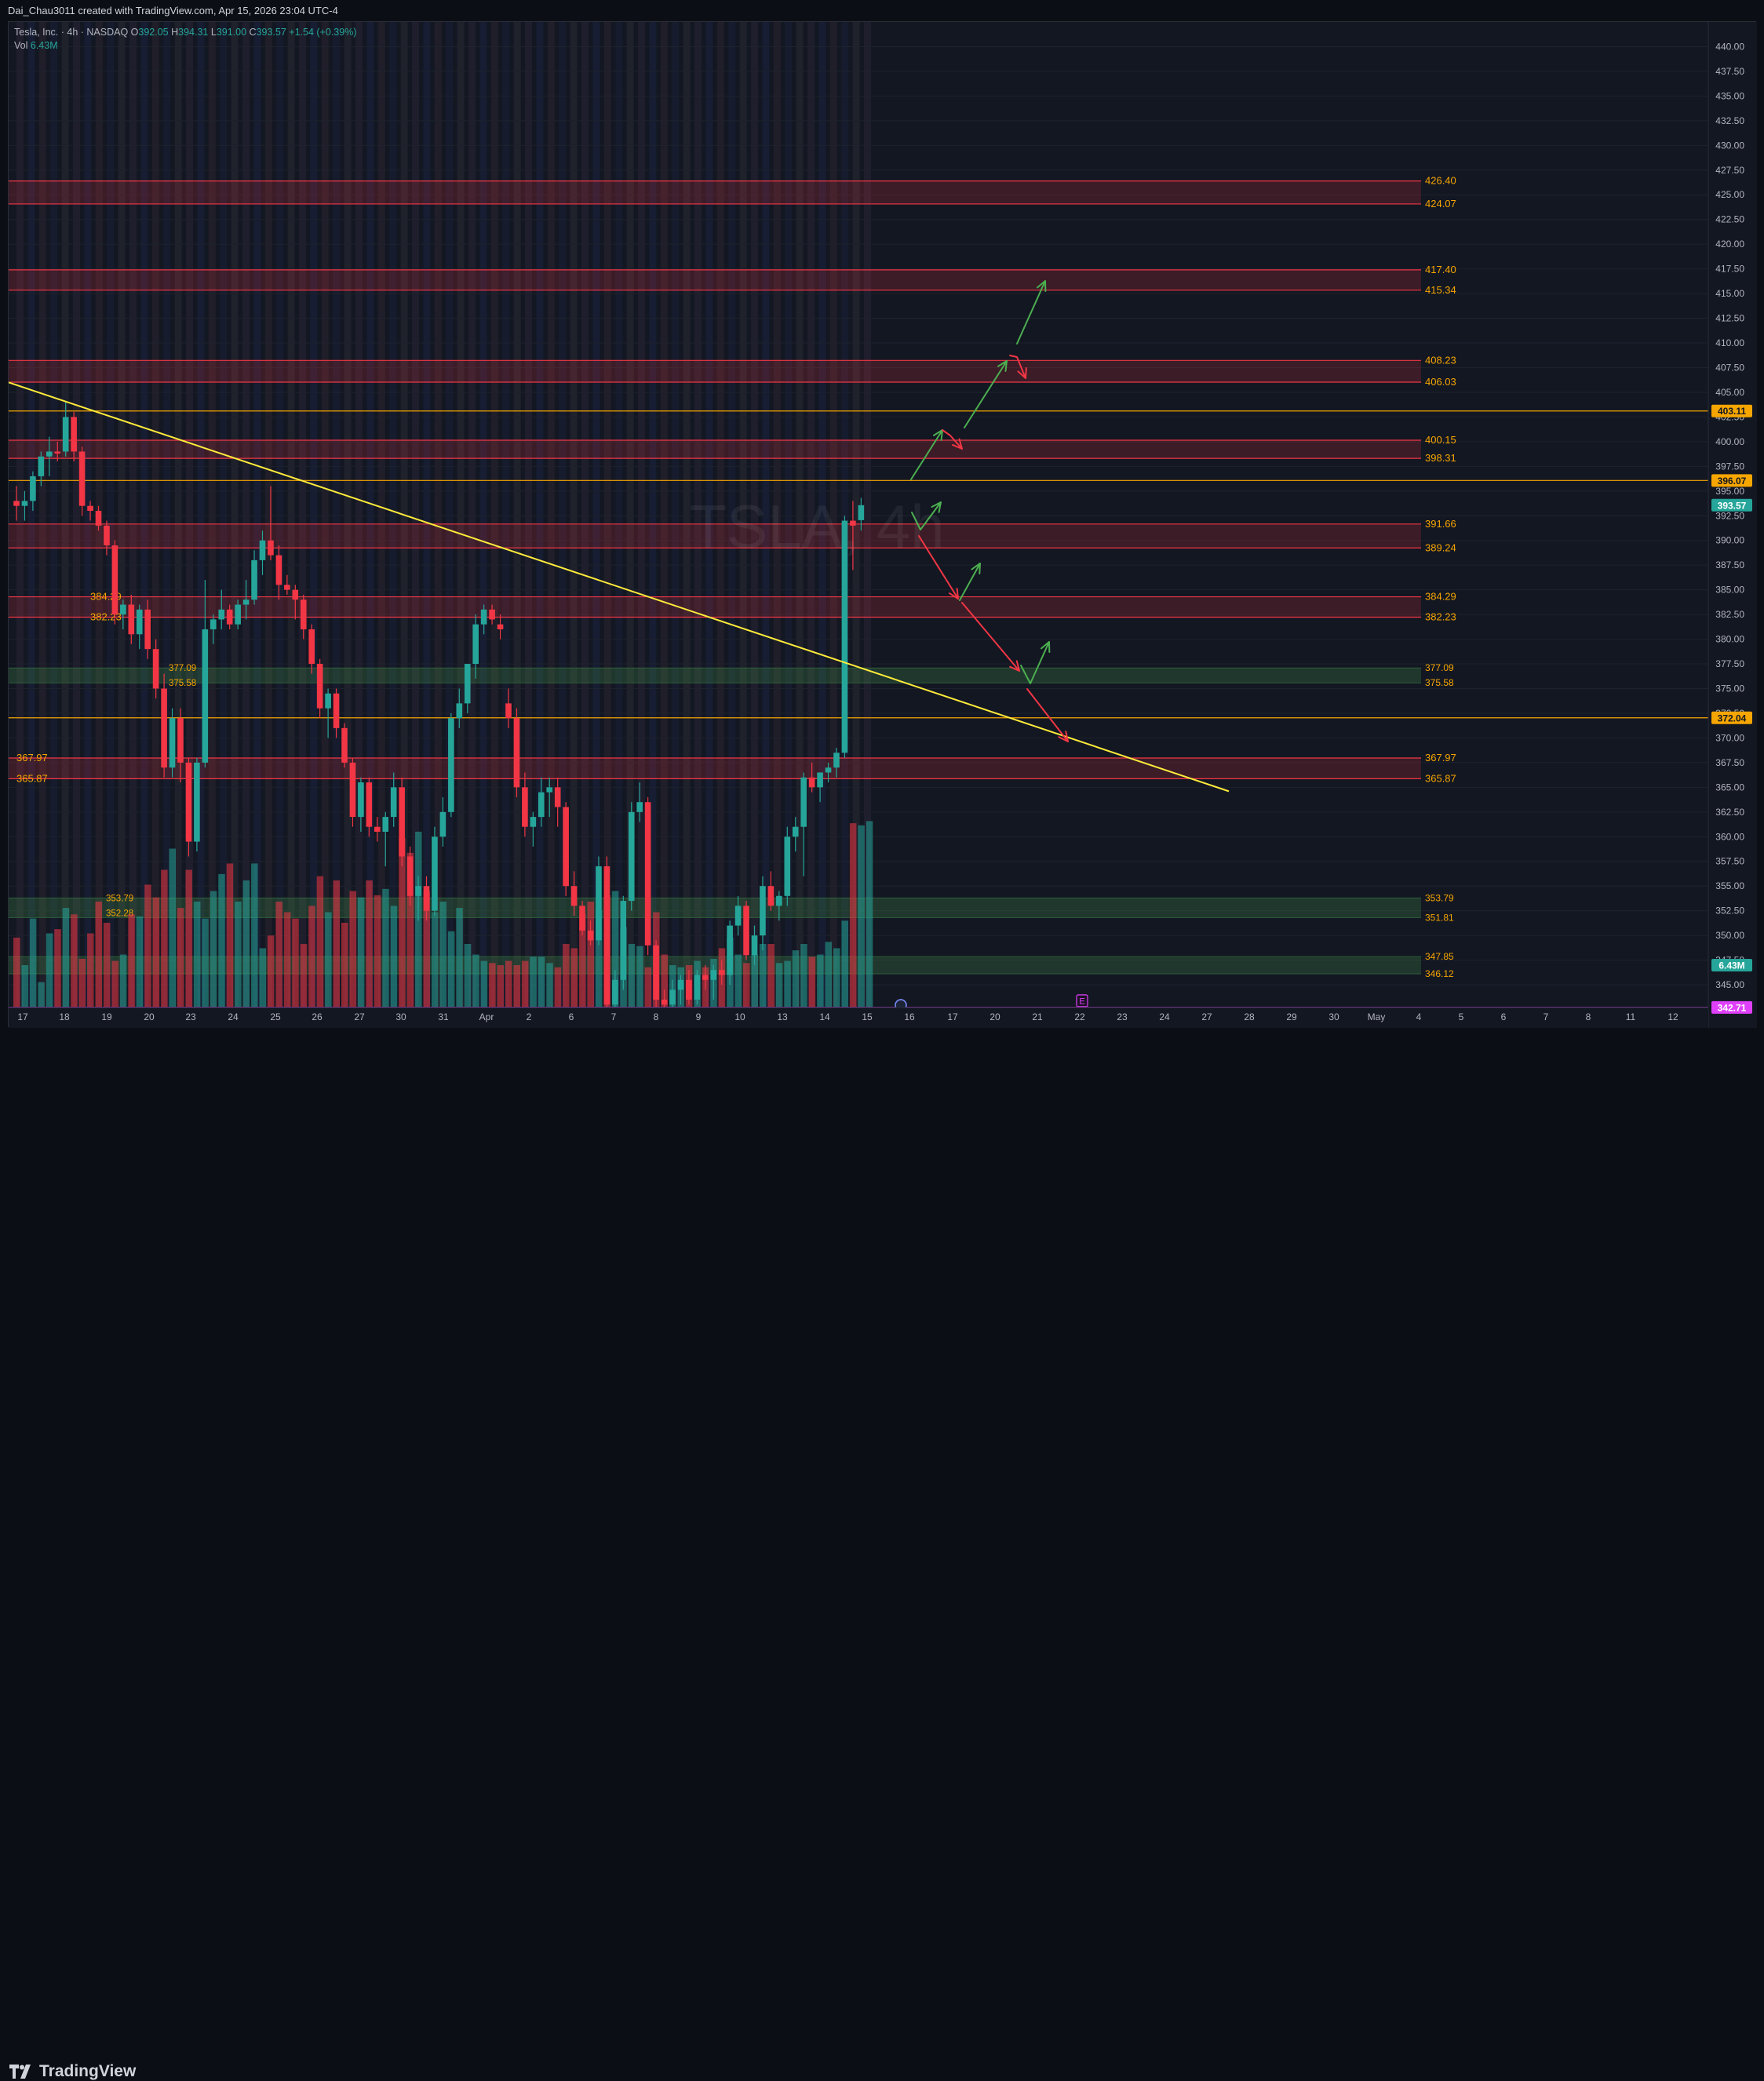 The image size is (1764, 2081). What do you see at coordinates (1672, 1016) in the screenshot?
I see `time-axis-tick: 12` at bounding box center [1672, 1016].